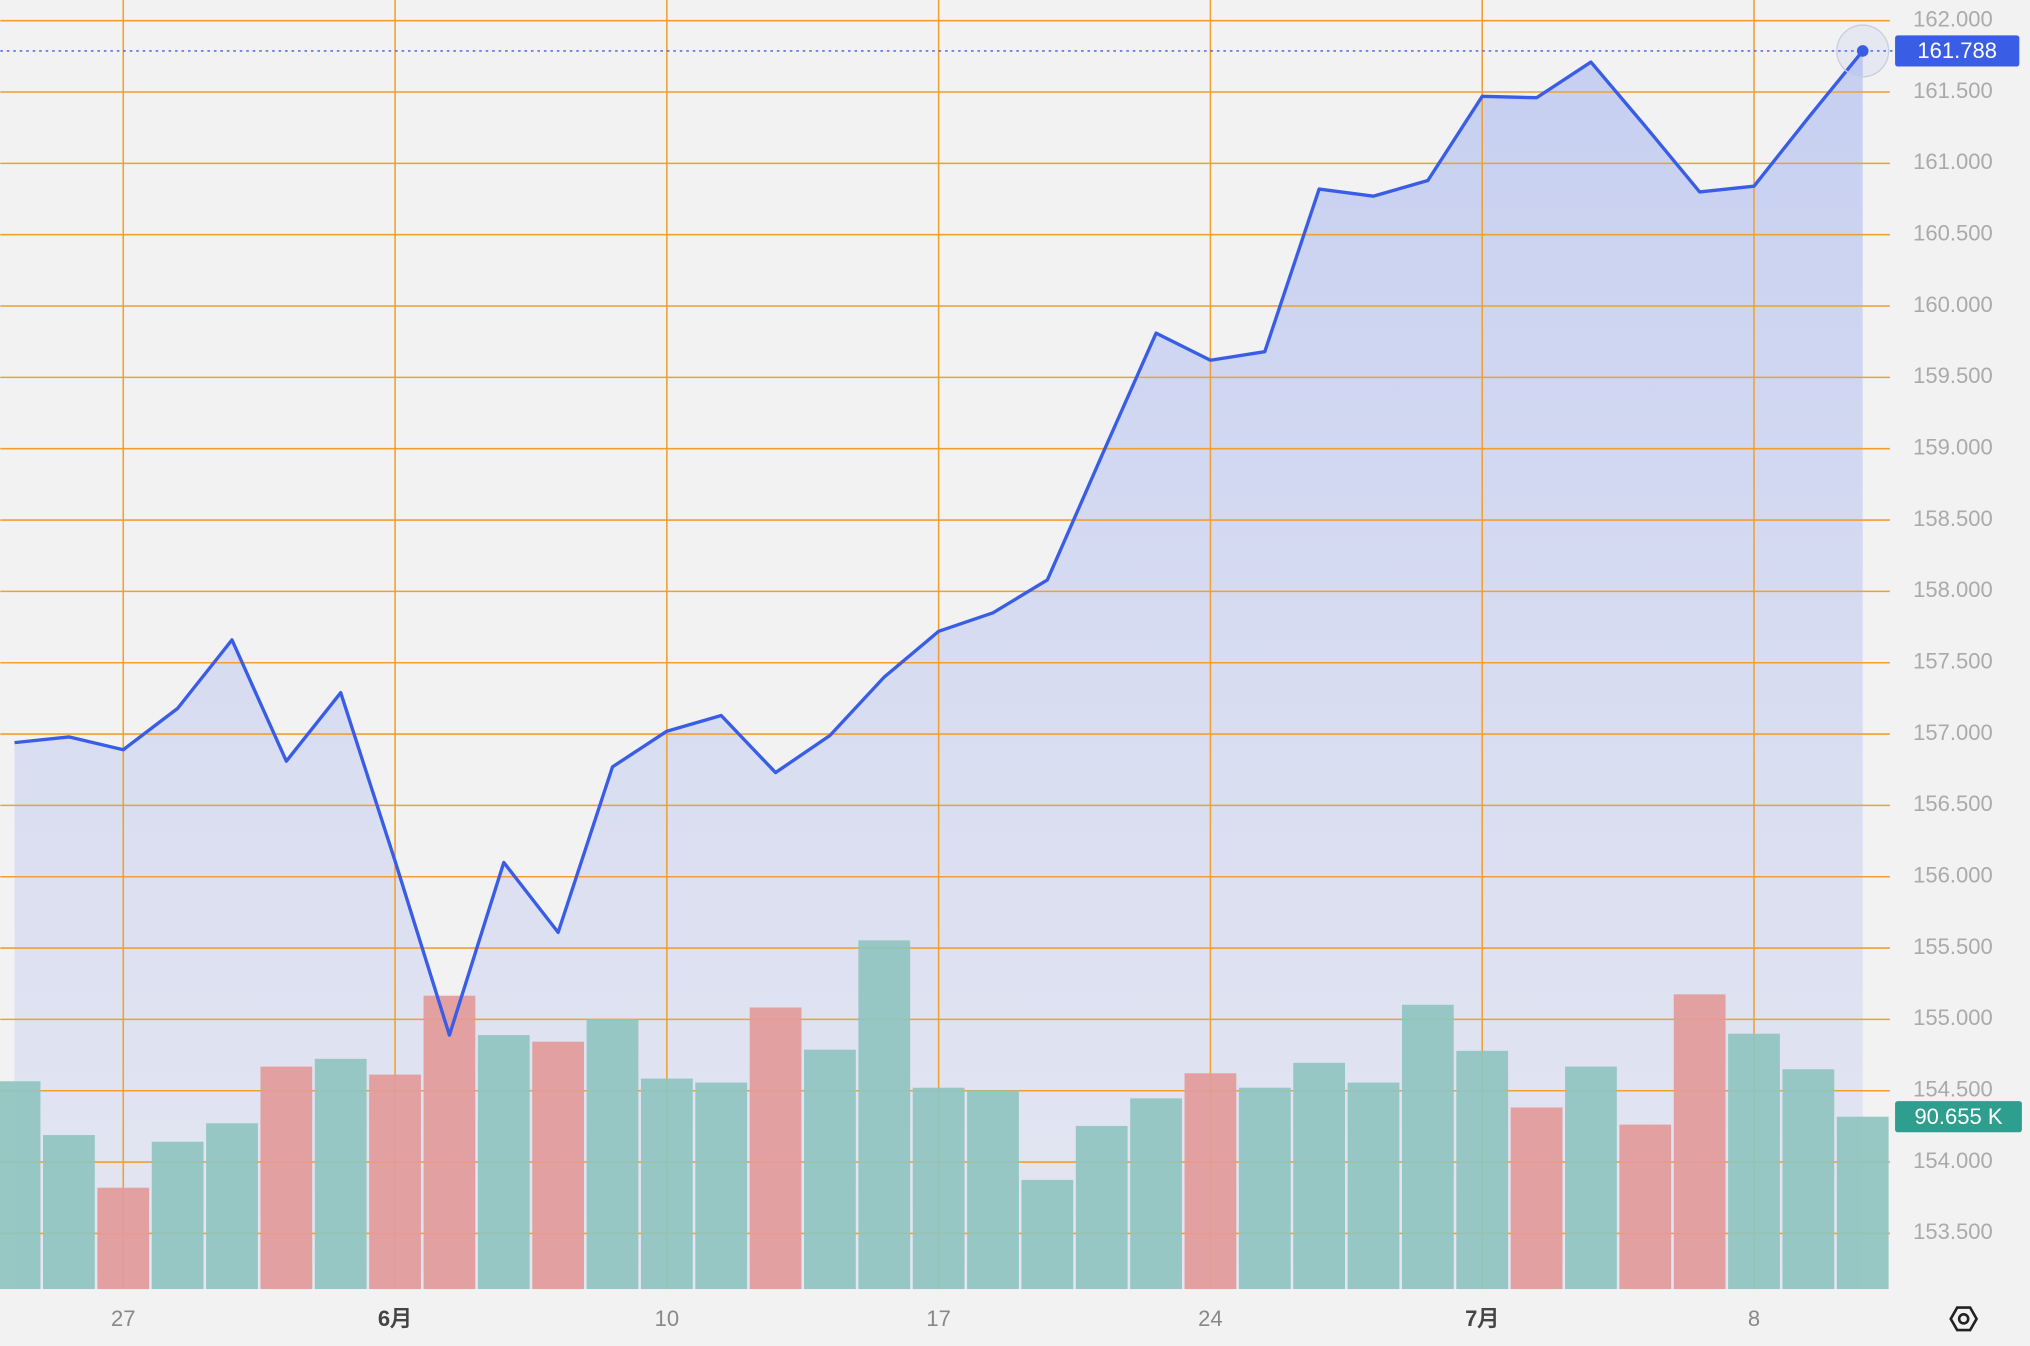  I want to click on settings-icon, so click(1964, 1319).